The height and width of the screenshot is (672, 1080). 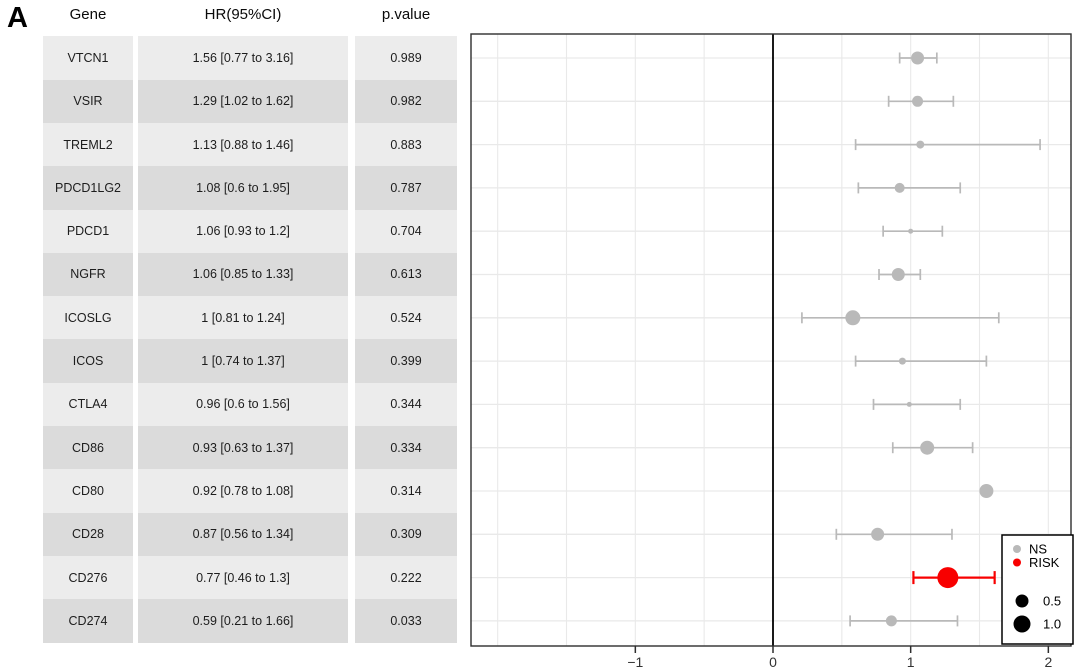 I want to click on legend-size-label-0.5: 0.5, so click(x=1052, y=601).